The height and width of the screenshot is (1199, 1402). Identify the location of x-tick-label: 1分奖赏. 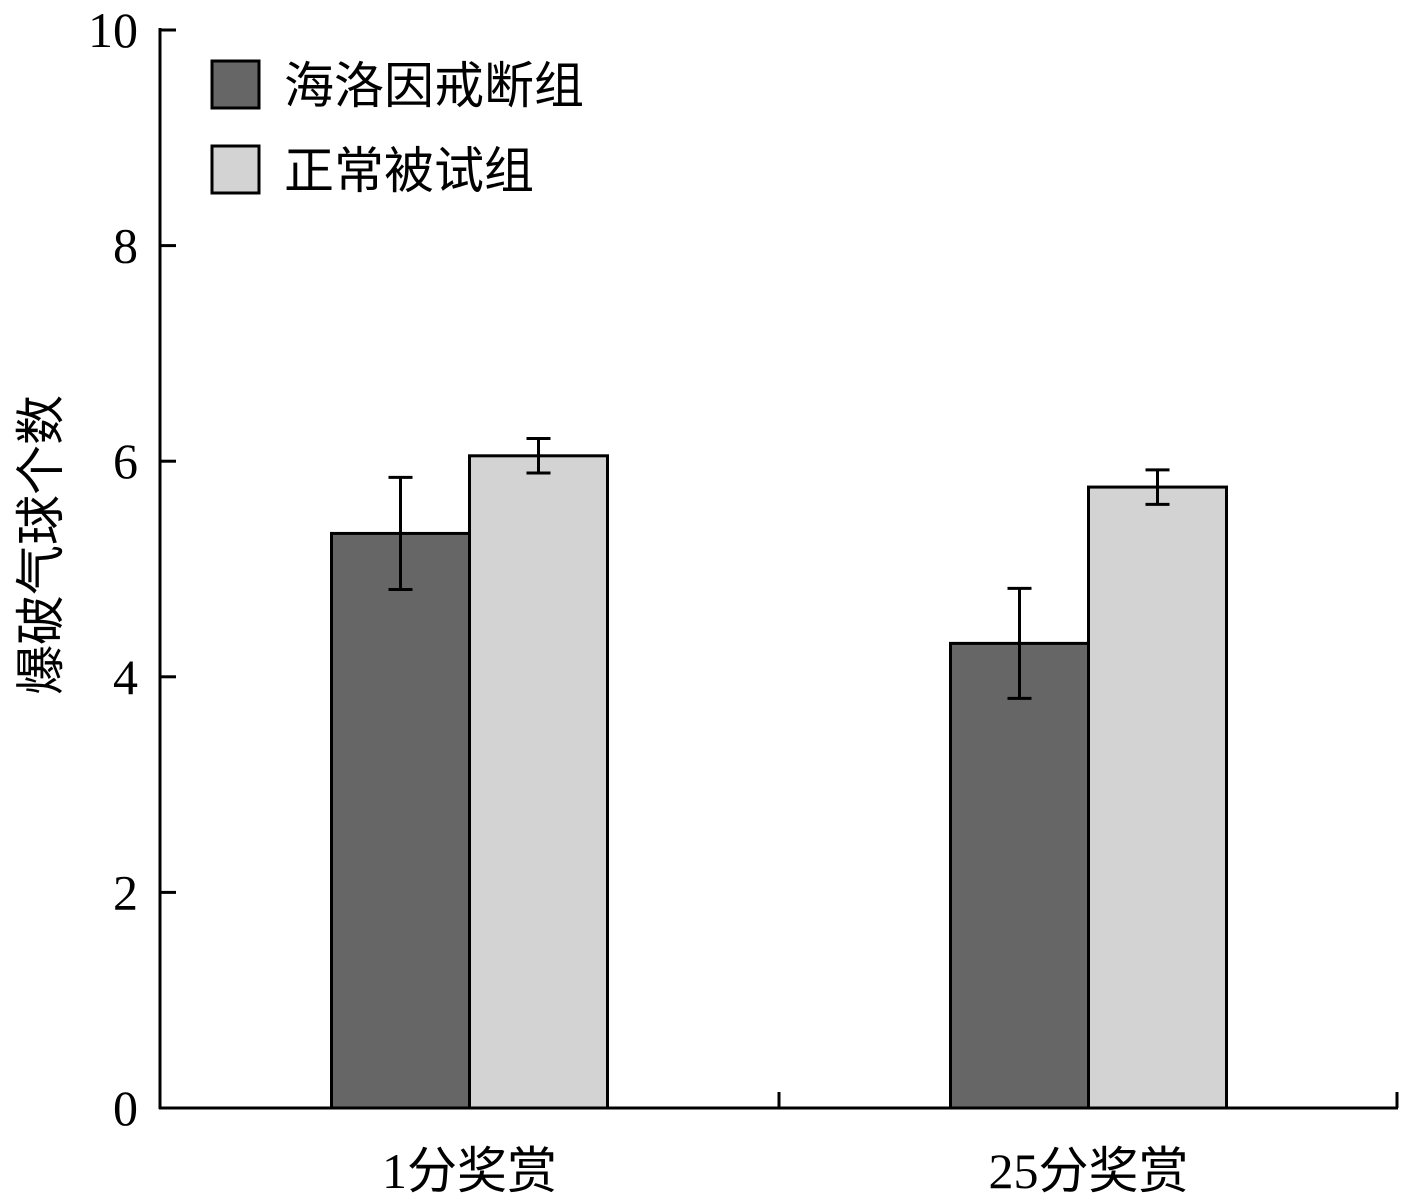
(469, 1171).